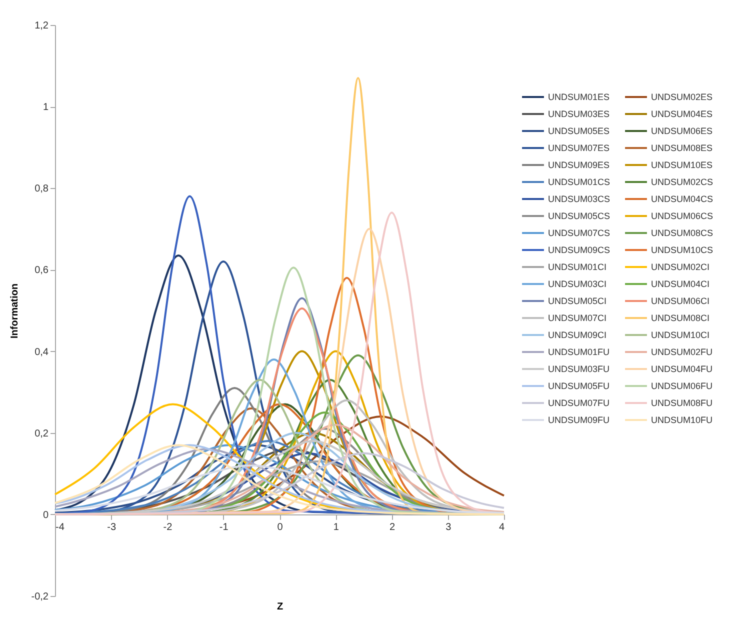  I want to click on x-tick-label: -1, so click(224, 527).